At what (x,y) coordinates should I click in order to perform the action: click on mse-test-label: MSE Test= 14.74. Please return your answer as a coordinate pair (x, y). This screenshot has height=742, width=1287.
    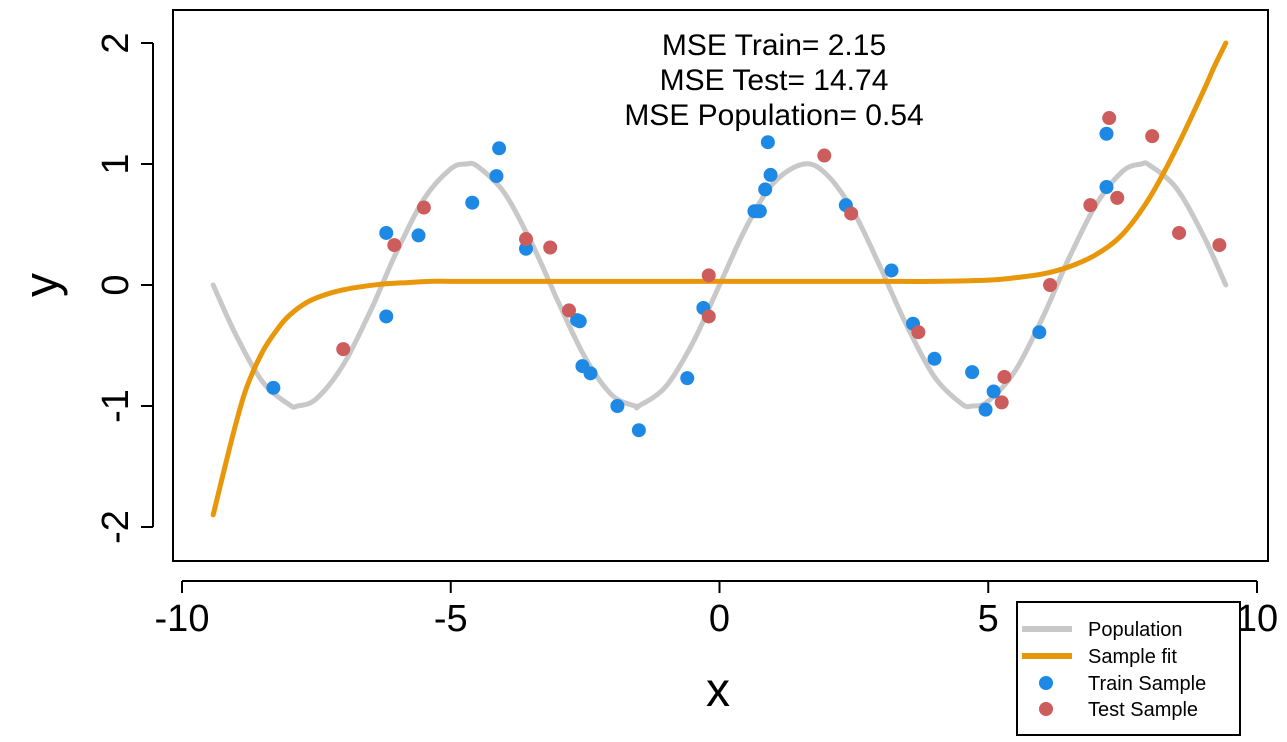
    Looking at the image, I should click on (774, 80).